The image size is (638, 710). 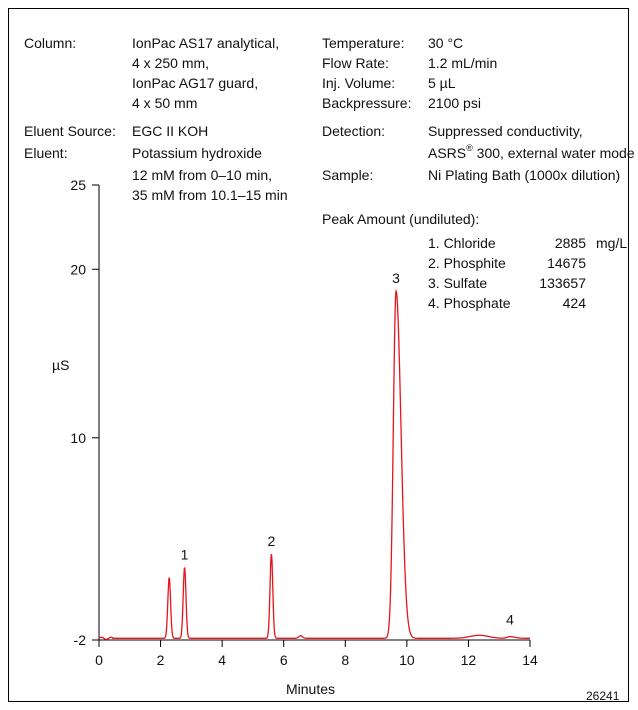 I want to click on eluent-line-3: 35 mM from 10.1–15 min, so click(x=210, y=195).